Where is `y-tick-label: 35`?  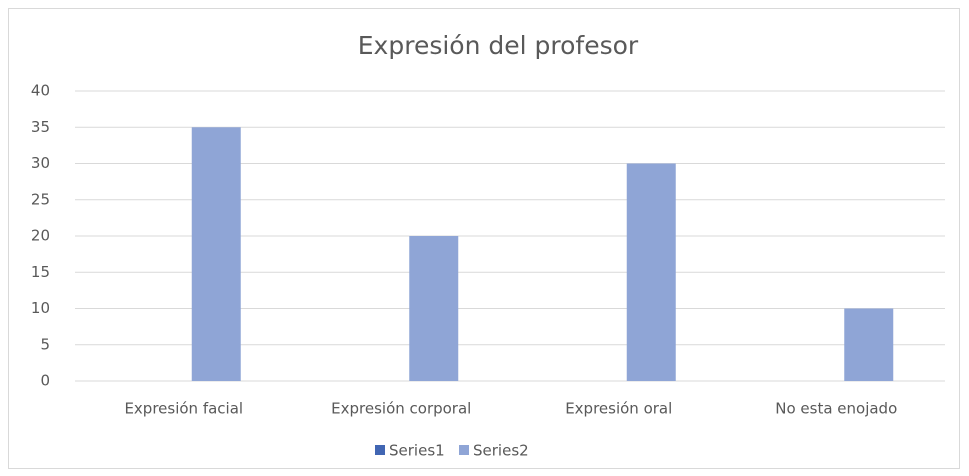
y-tick-label: 35 is located at coordinates (40, 127).